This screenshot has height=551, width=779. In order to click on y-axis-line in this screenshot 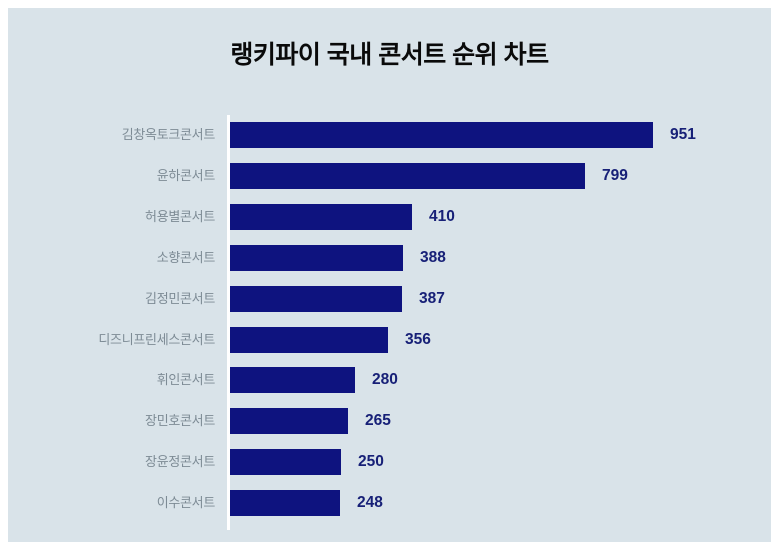, I will do `click(228, 322)`.